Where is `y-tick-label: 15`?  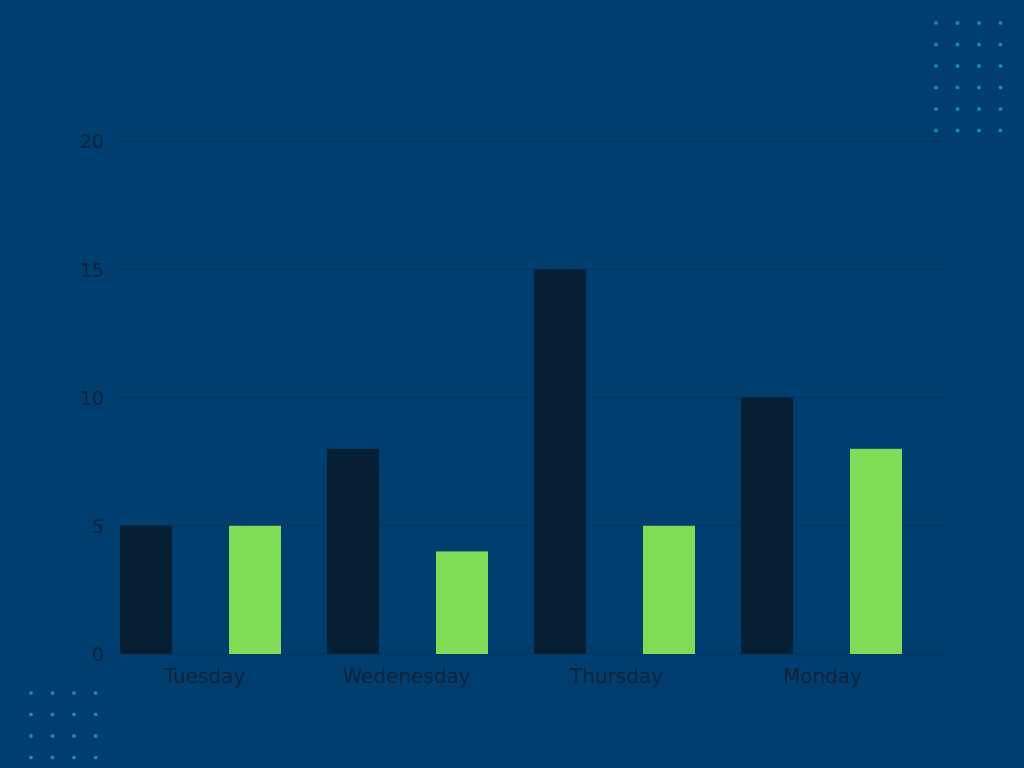
y-tick-label: 15 is located at coordinates (92, 270).